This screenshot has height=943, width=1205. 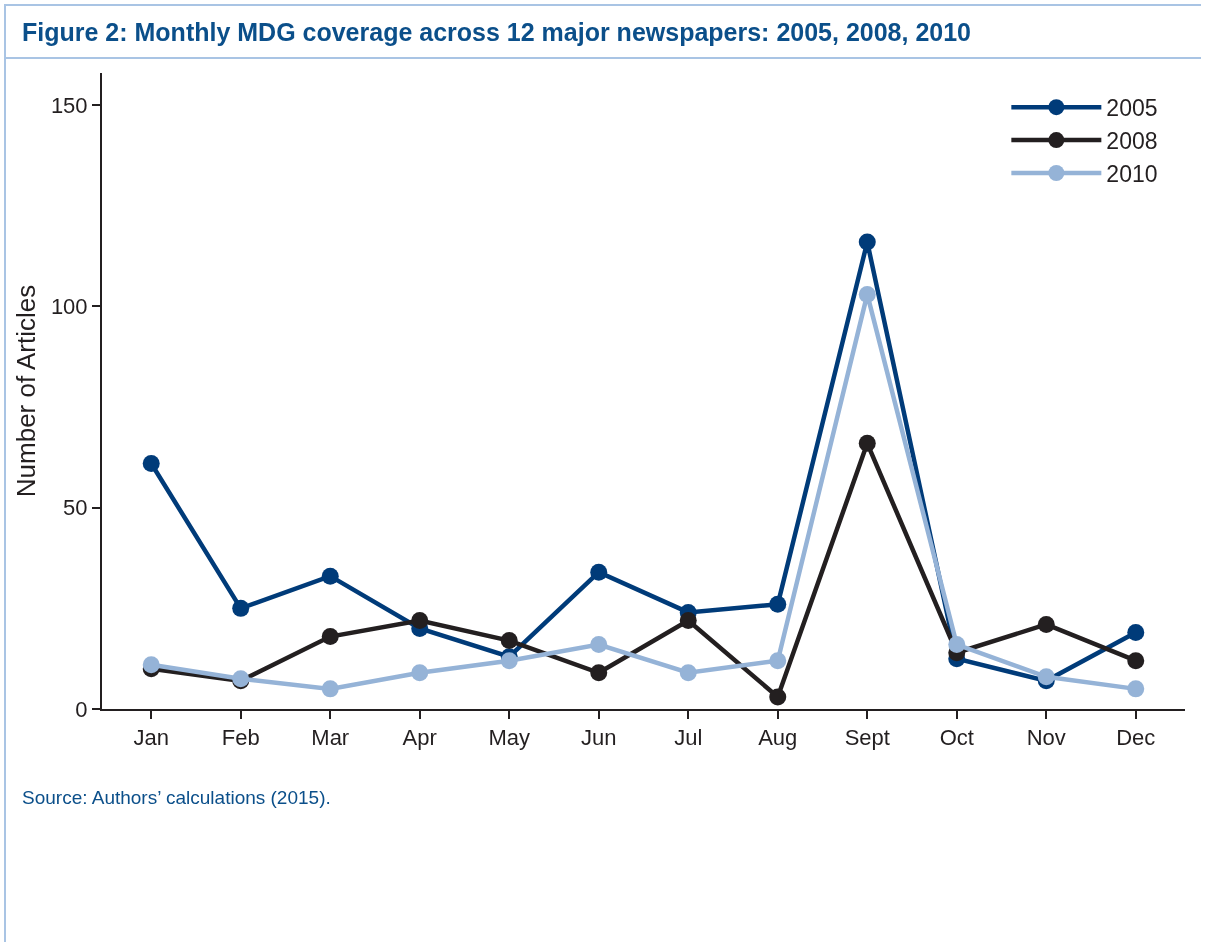 What do you see at coordinates (69, 105) in the screenshot?
I see `y-tick-label: 150` at bounding box center [69, 105].